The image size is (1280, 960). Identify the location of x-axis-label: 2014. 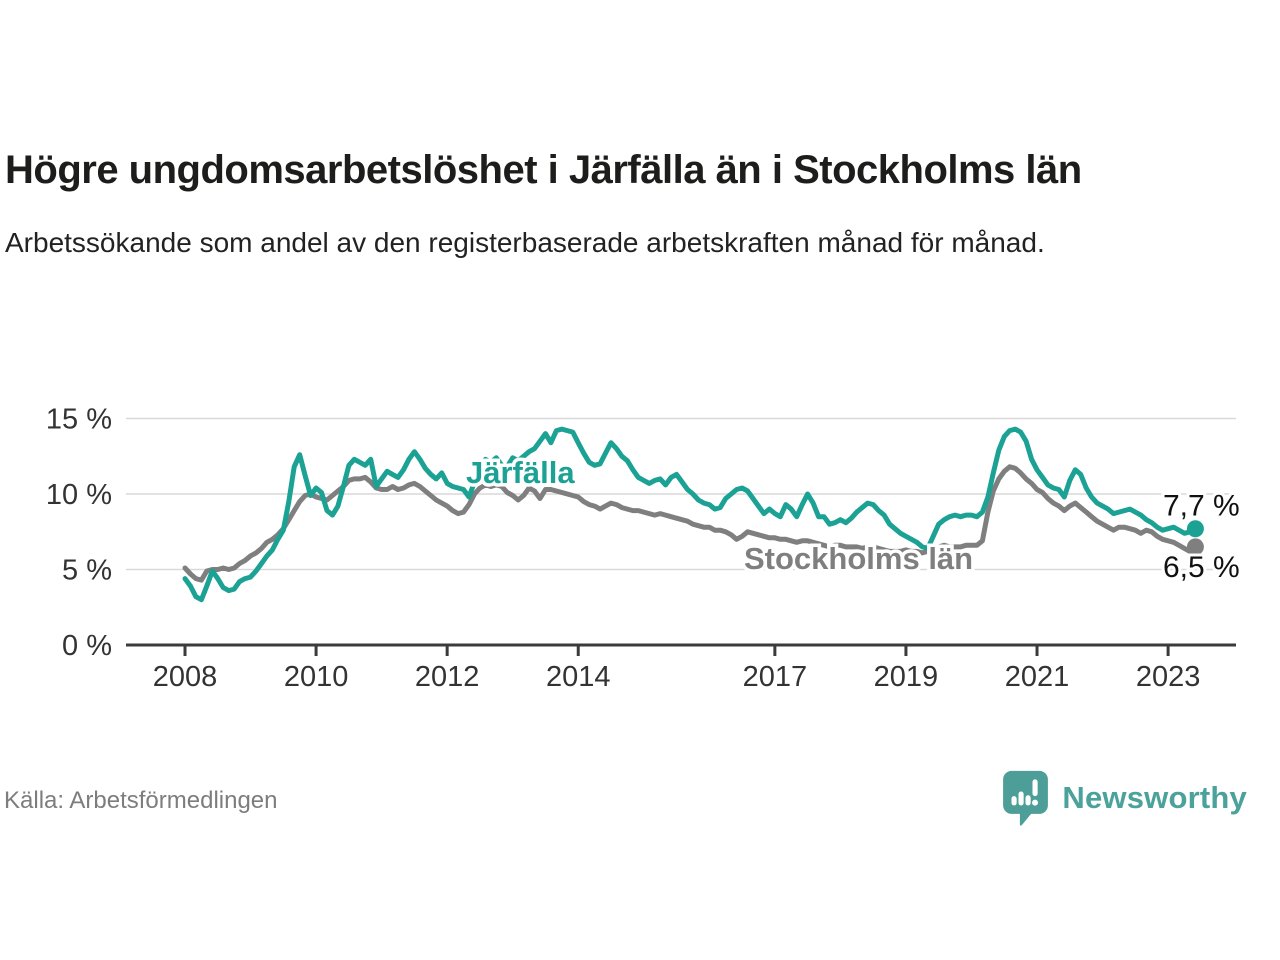
(578, 677).